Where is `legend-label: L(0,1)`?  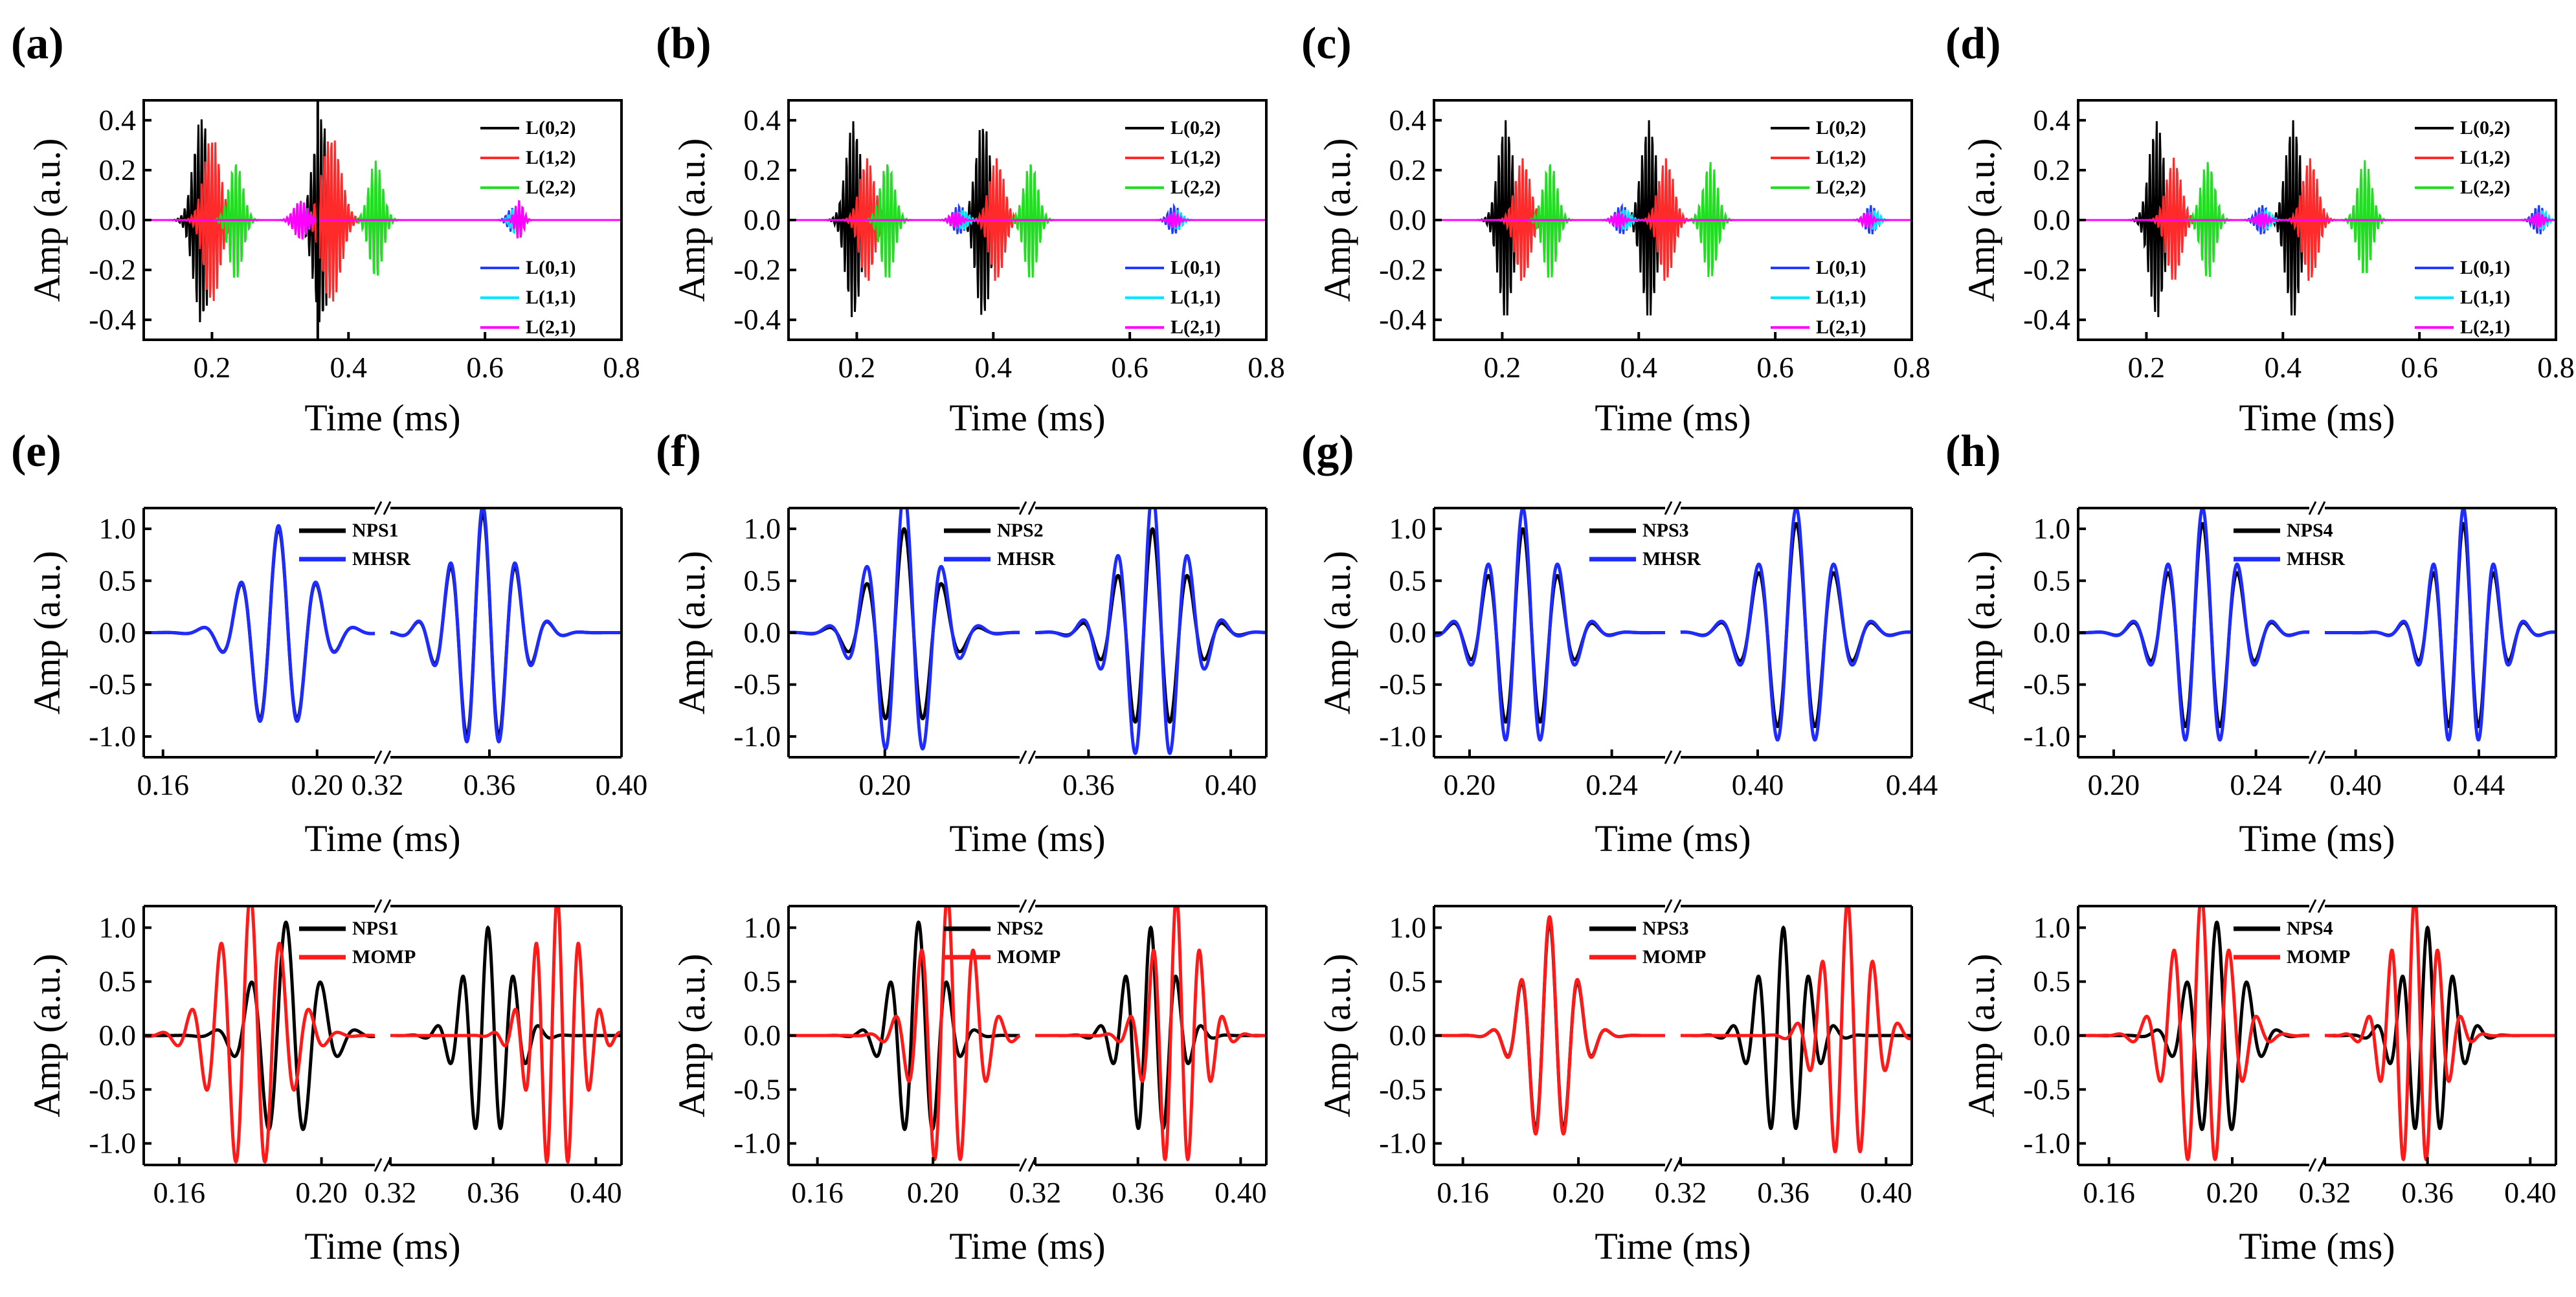
legend-label: L(0,1) is located at coordinates (1841, 267).